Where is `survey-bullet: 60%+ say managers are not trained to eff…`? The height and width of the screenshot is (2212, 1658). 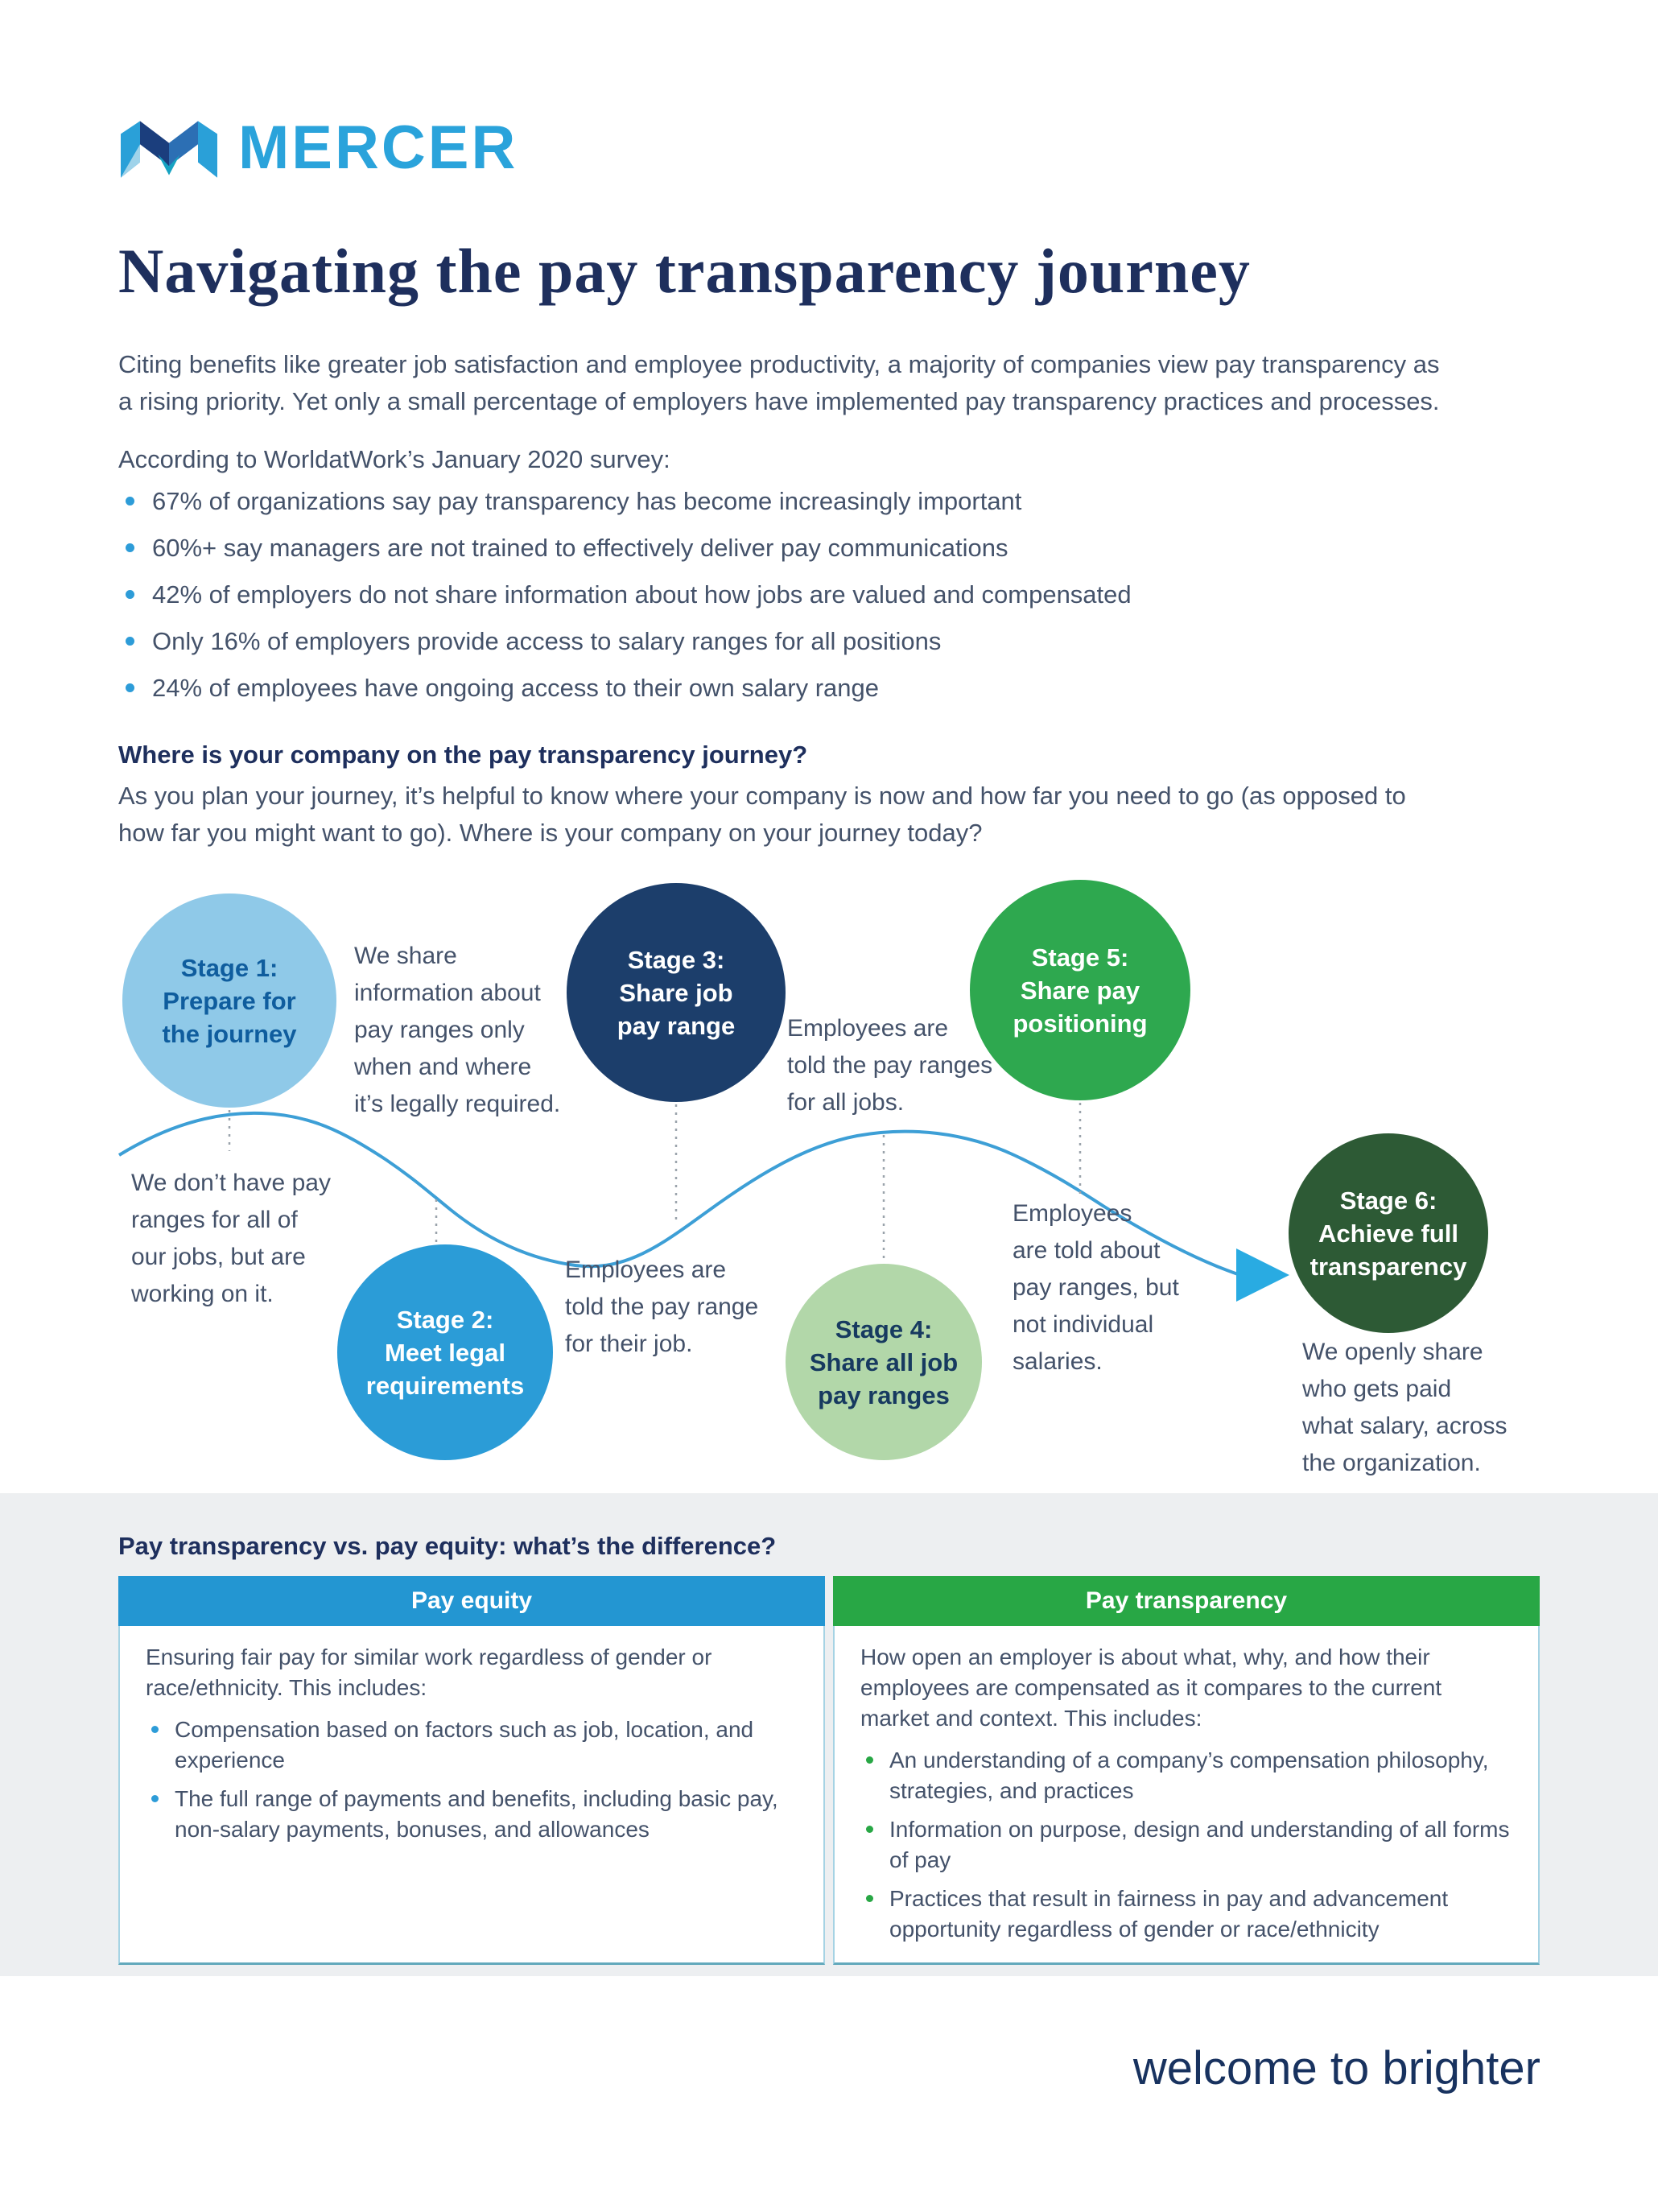
survey-bullet: 60%+ say managers are not trained to eff… is located at coordinates (625, 548).